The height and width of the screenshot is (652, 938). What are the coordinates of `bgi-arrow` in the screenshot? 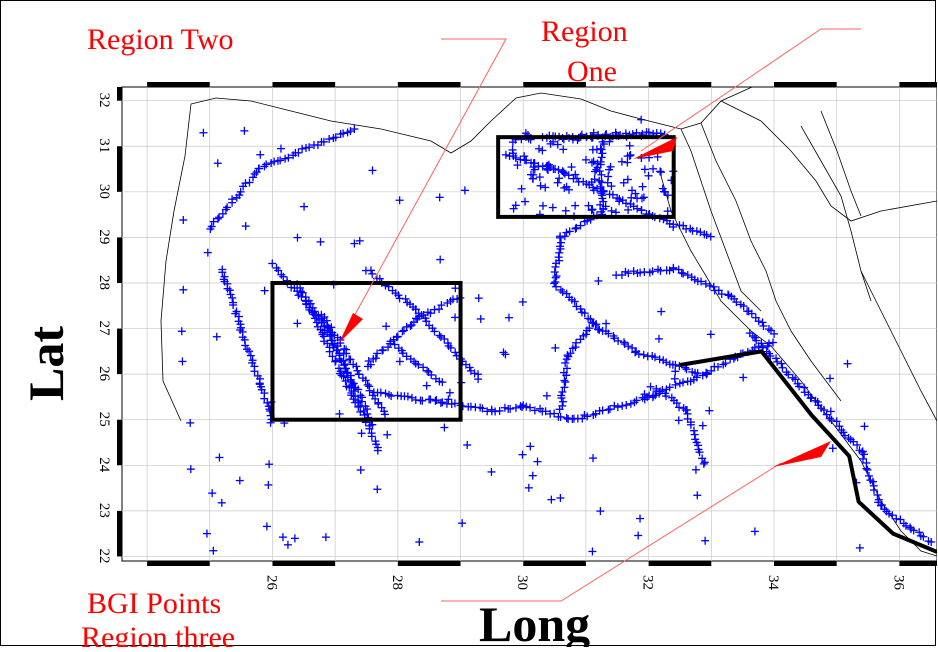 It's located at (802, 454).